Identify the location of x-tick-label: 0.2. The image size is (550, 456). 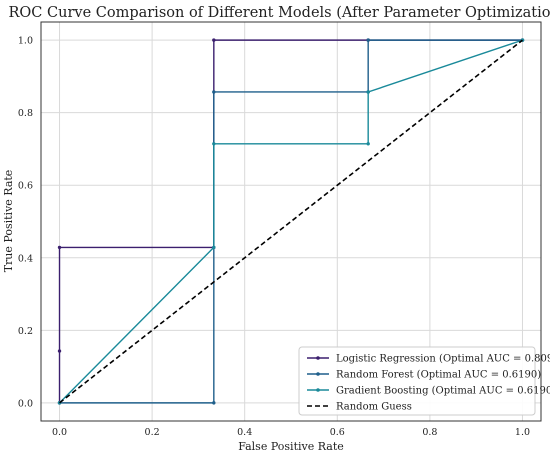
(152, 432).